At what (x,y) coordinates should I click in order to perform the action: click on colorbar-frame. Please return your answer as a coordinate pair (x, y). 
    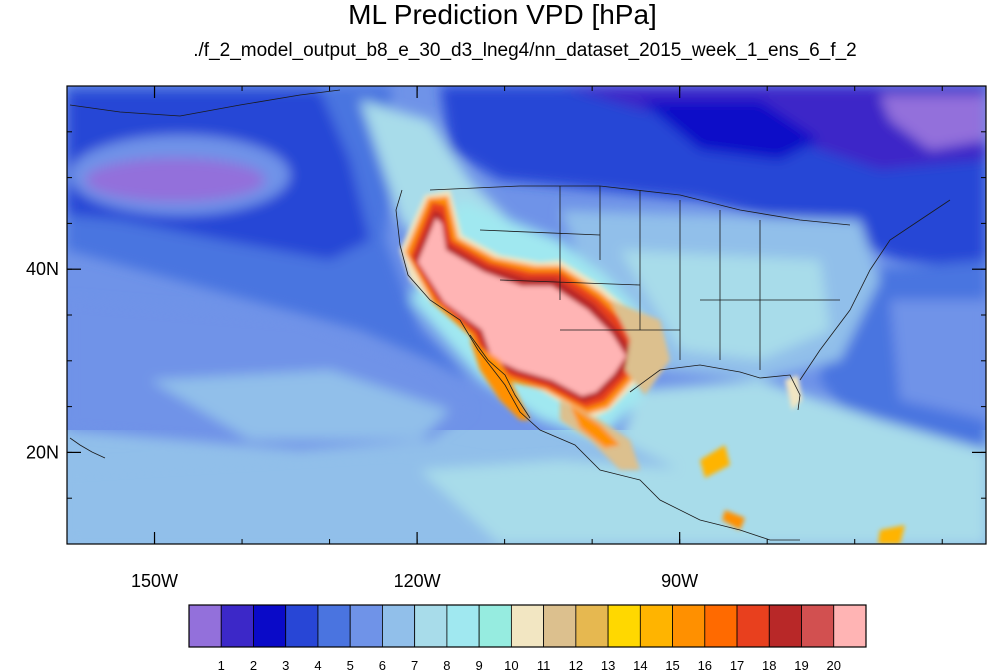
    Looking at the image, I should click on (527, 626).